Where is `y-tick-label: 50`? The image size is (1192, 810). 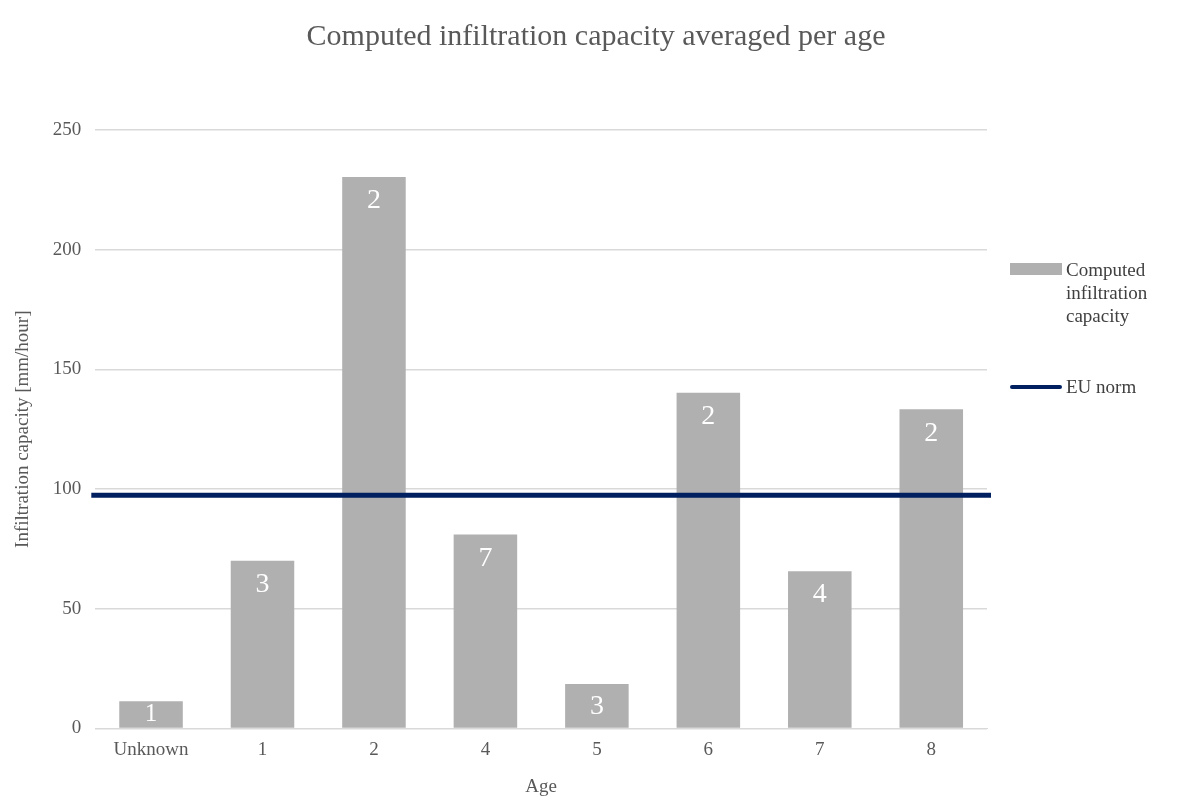 y-tick-label: 50 is located at coordinates (72, 607).